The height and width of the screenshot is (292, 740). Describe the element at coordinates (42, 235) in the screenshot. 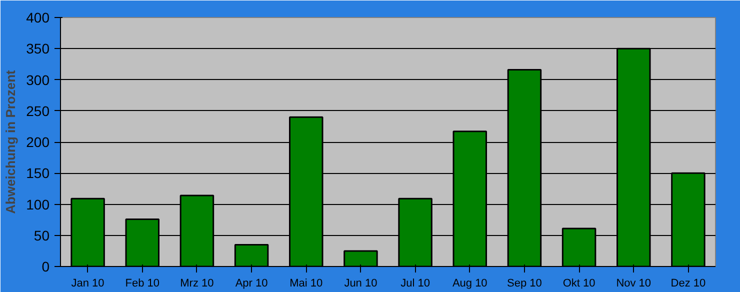

I see `y-tick-label: 50` at that location.